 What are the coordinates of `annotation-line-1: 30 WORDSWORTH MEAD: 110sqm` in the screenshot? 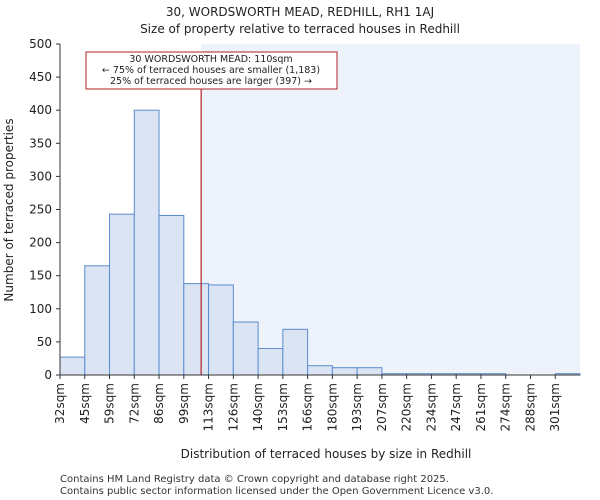 It's located at (210, 59).